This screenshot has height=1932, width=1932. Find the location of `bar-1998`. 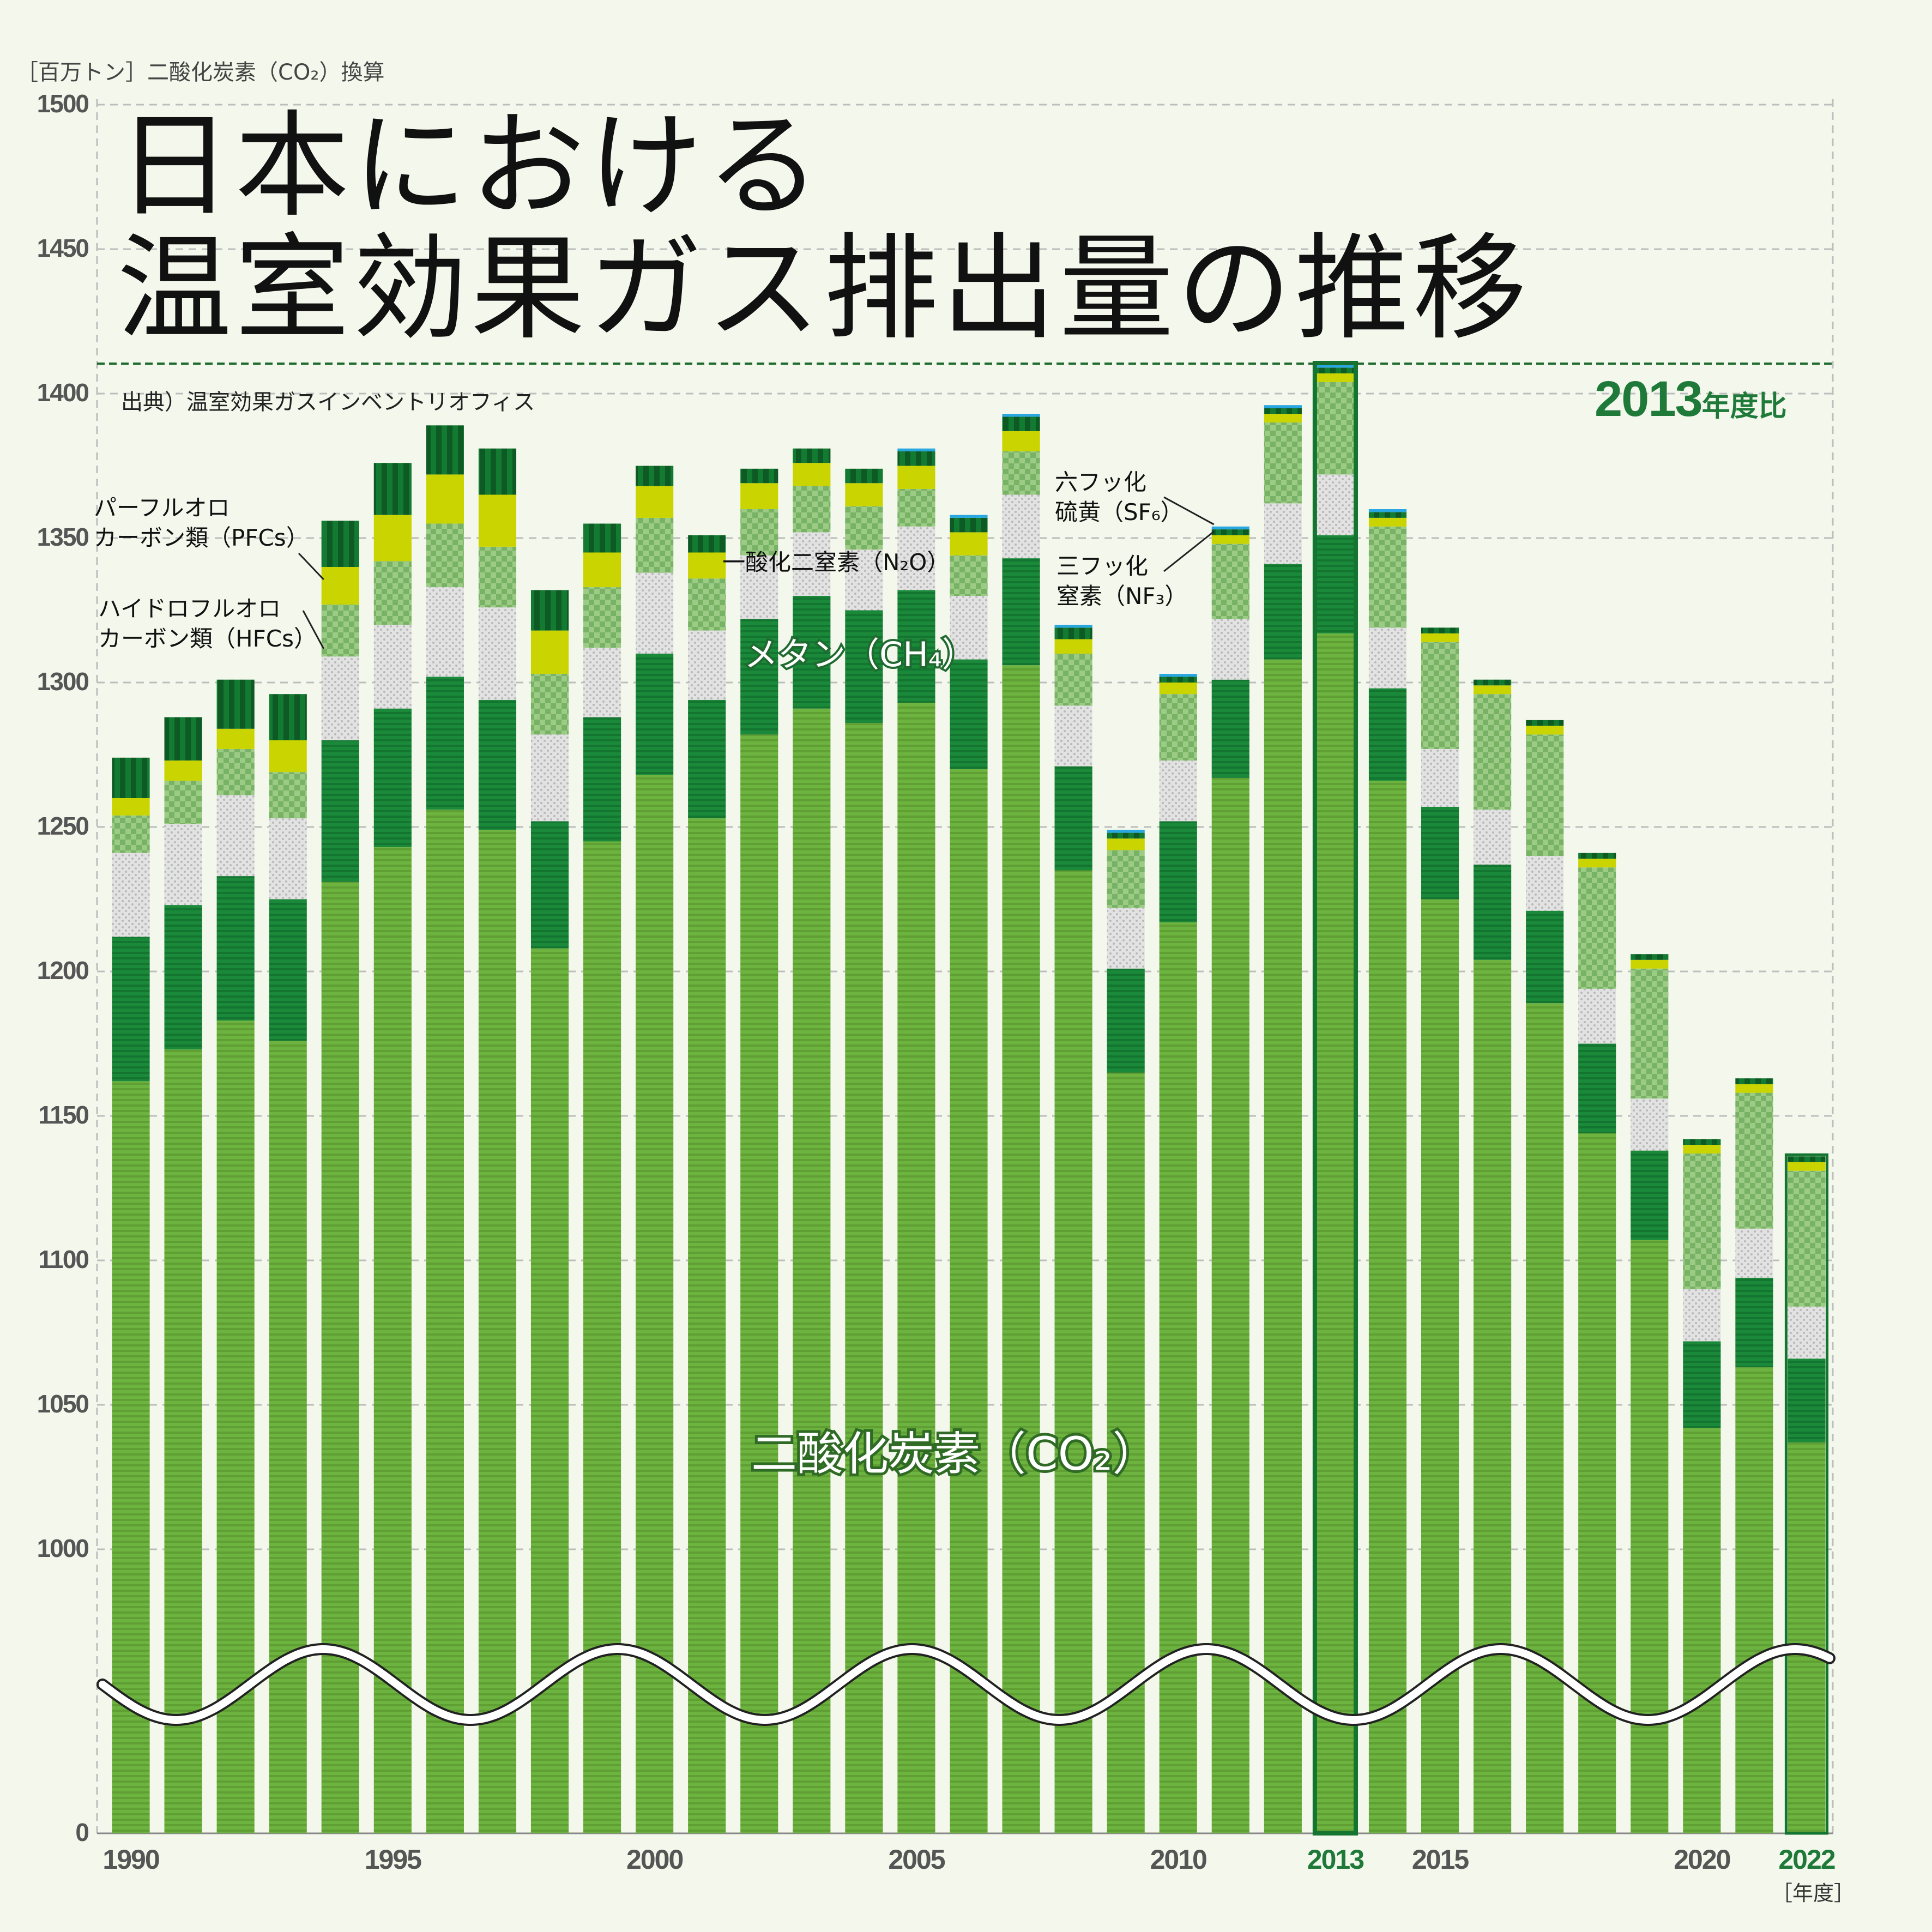

bar-1998 is located at coordinates (549, 1211).